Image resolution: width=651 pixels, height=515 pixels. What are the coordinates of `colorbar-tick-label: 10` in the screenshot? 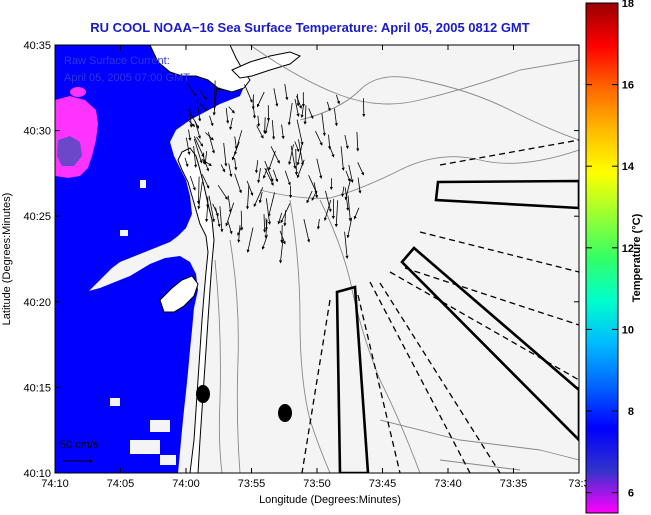 It's located at (628, 330).